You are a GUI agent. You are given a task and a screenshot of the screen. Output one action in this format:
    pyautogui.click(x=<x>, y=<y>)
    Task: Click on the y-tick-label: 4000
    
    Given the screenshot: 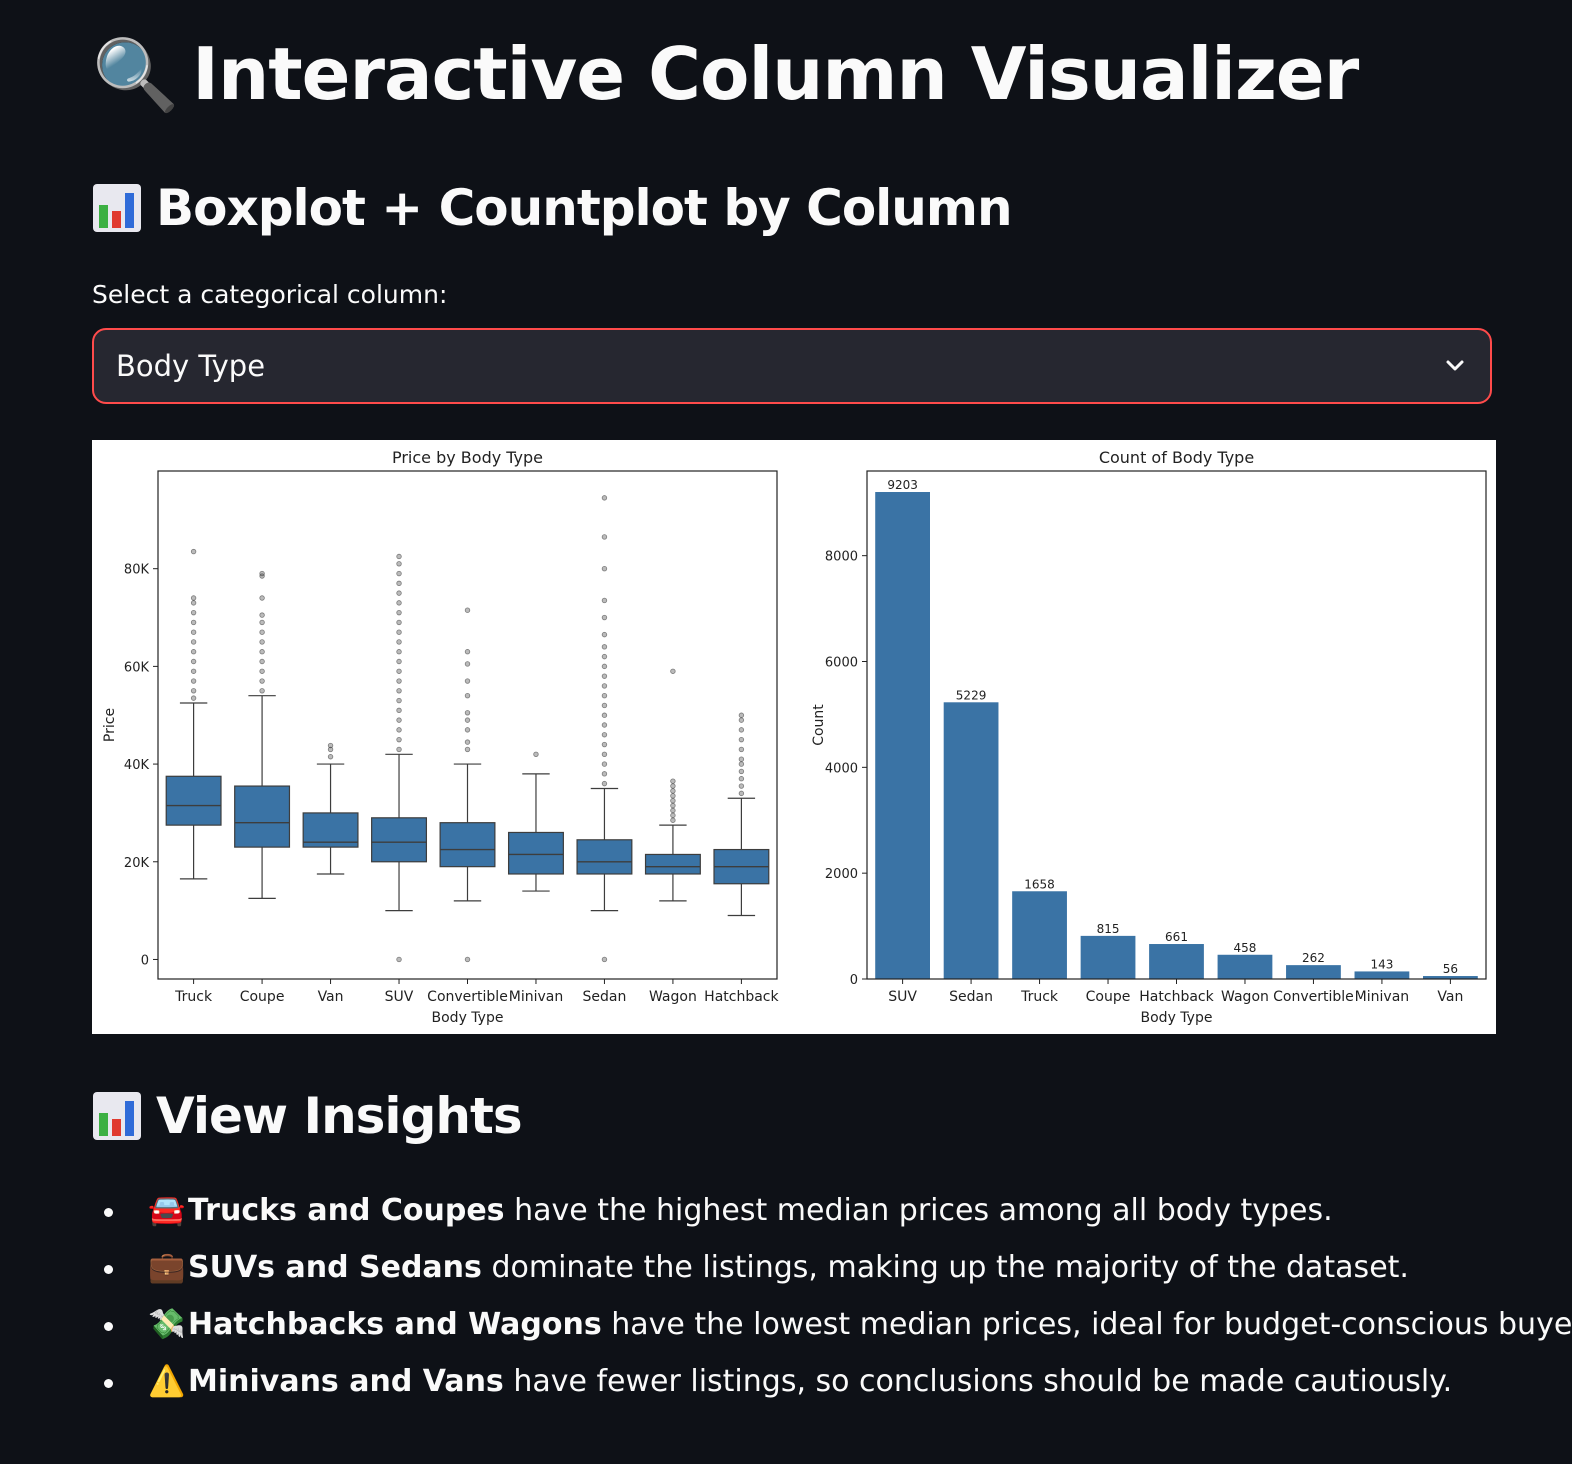 What is the action you would take?
    pyautogui.click(x=841, y=768)
    